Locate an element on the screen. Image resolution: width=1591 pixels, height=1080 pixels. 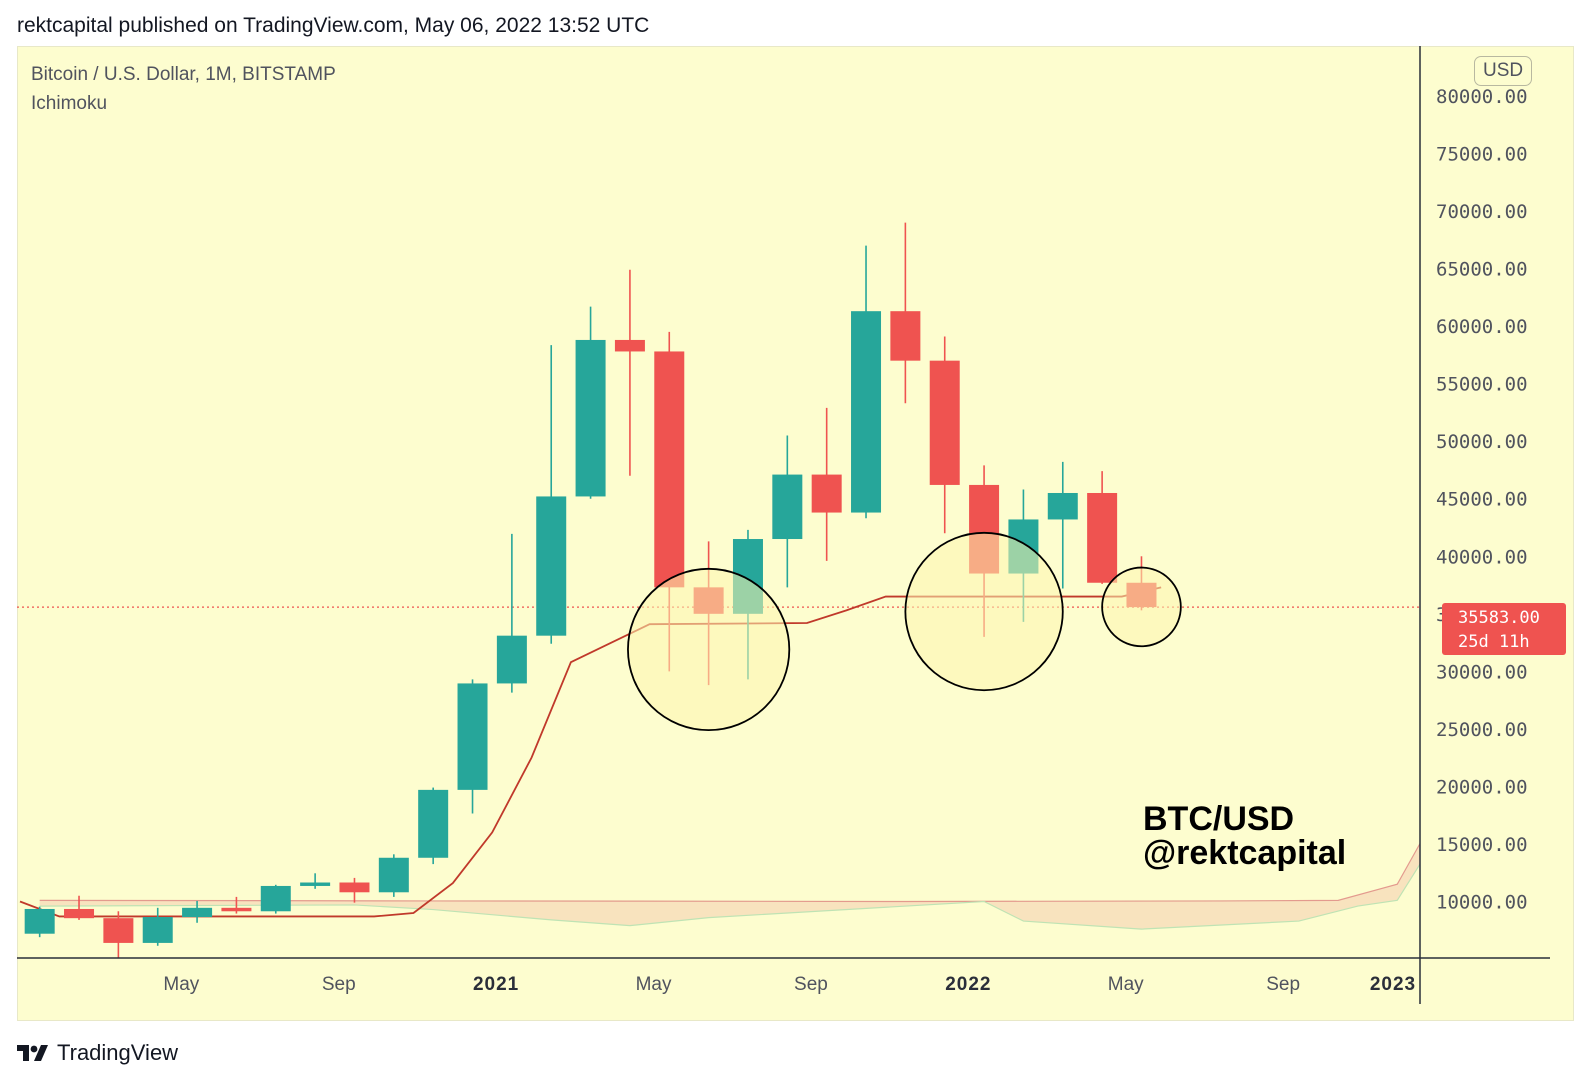
chart-watermark: BTC/USD @rektcapital is located at coordinates (1244, 836).